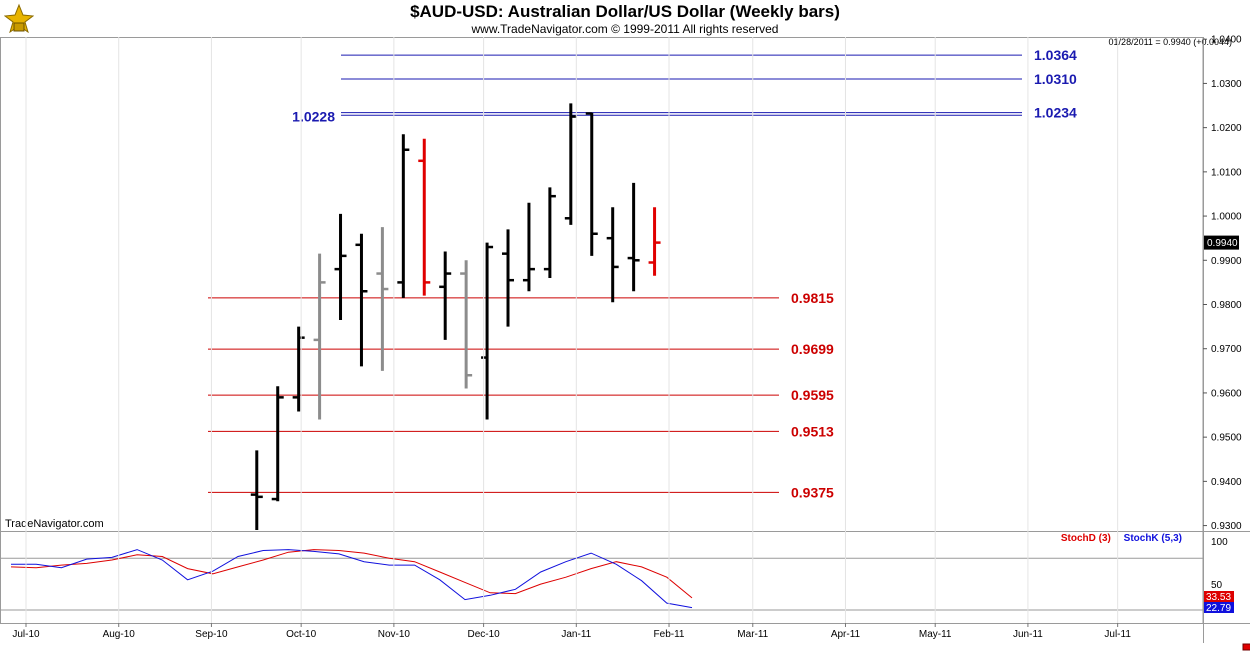 Image resolution: width=1250 pixels, height=654 pixels. Describe the element at coordinates (1085, 538) in the screenshot. I see `stoch-d-legend: StochD (3)` at that location.